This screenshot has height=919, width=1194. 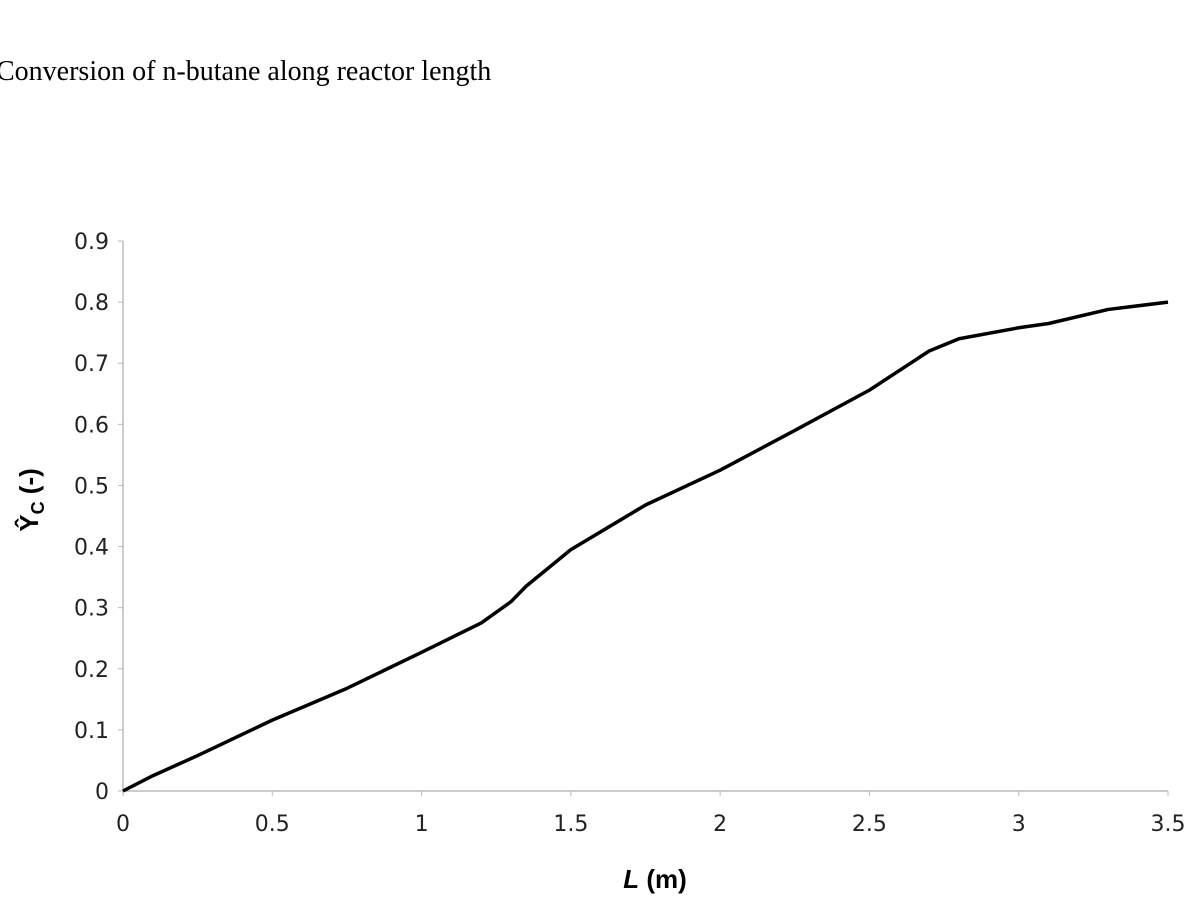 What do you see at coordinates (29, 522) in the screenshot?
I see `y-label-symbol: Ŷ` at bounding box center [29, 522].